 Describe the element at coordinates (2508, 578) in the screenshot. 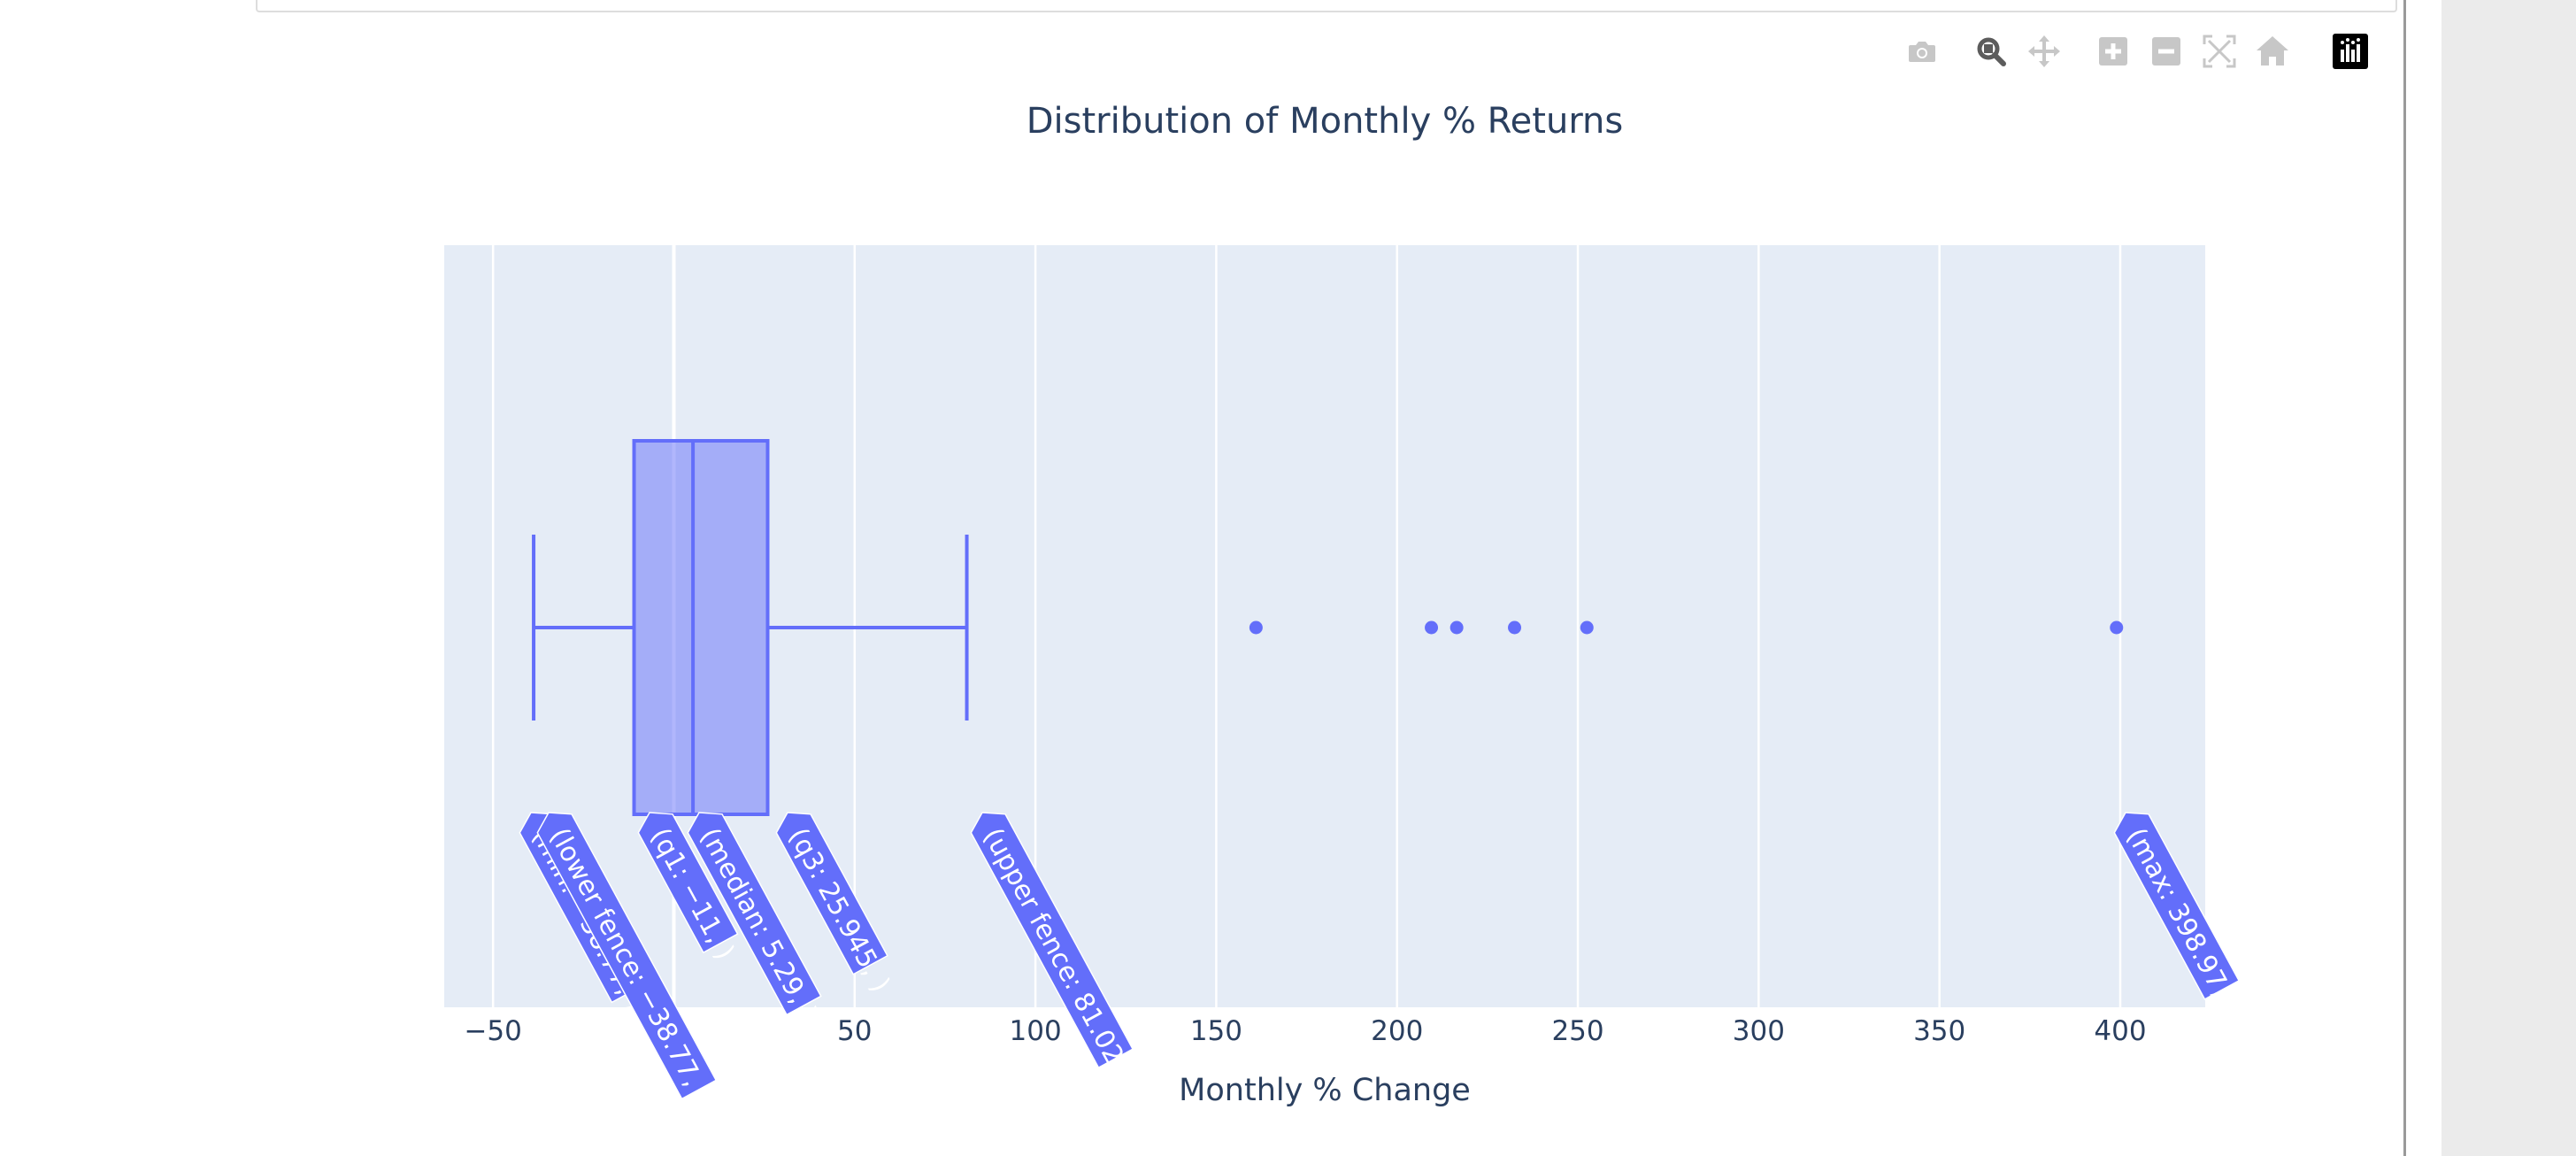

I see `right-gutter` at that location.